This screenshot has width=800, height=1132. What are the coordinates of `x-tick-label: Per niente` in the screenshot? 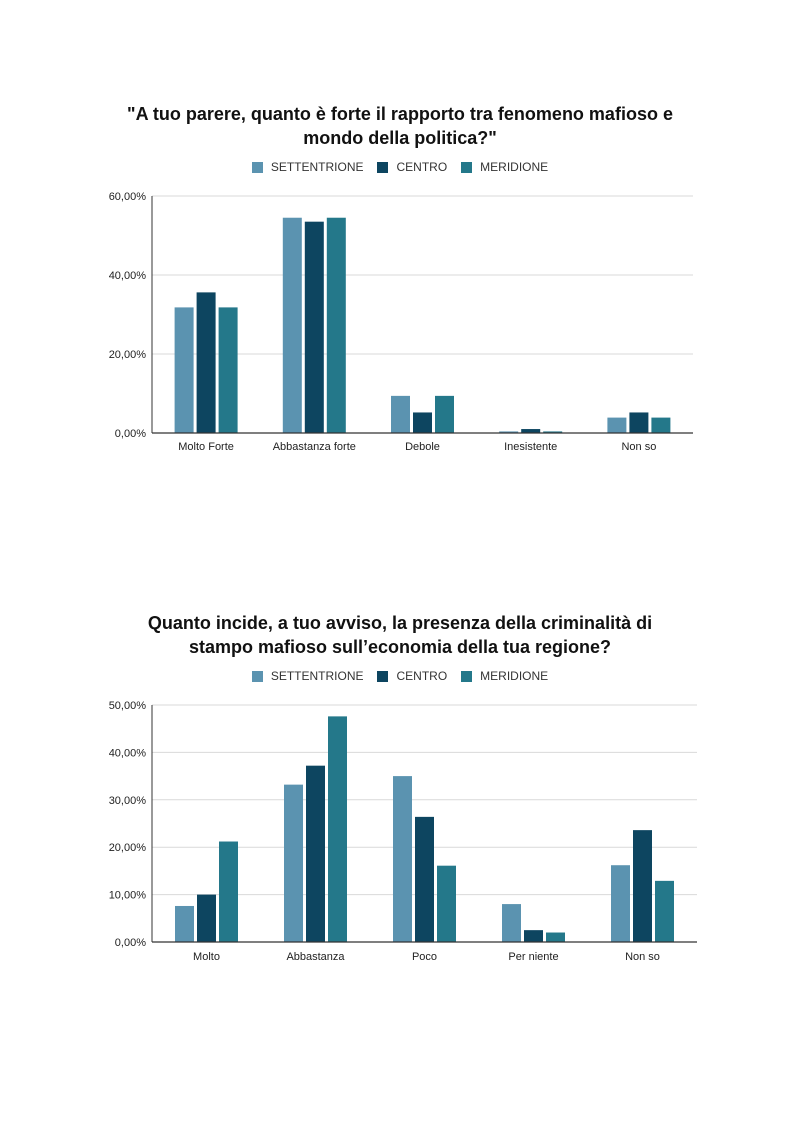 It's located at (533, 957).